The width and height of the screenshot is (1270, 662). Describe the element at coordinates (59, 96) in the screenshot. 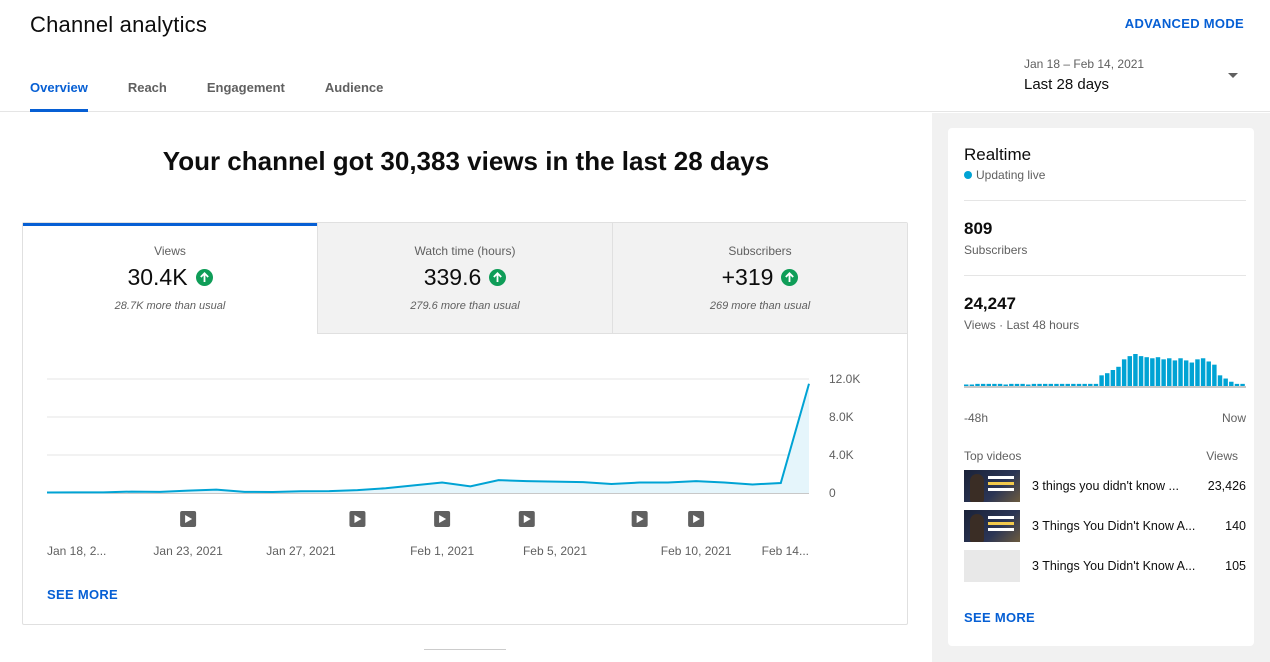

I see `tab-overview: Overview` at that location.